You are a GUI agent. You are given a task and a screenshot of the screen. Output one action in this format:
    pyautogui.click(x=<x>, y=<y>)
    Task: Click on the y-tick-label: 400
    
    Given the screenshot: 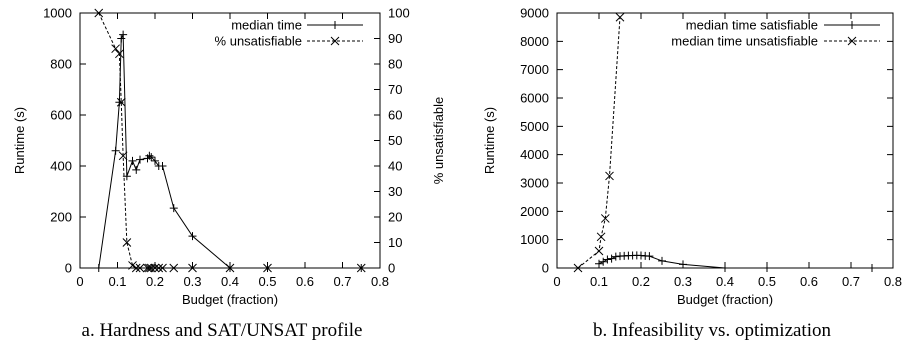 What is the action you would take?
    pyautogui.click(x=61, y=166)
    